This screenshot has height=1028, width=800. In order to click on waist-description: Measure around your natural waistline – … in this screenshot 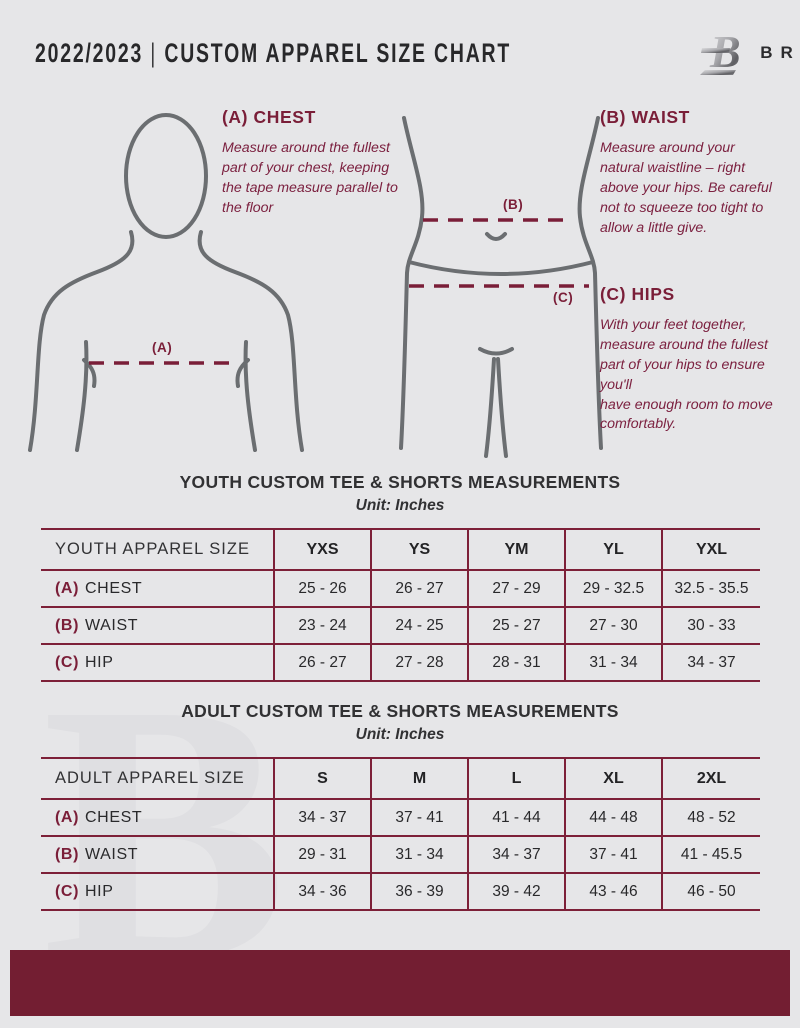, I will do `click(686, 188)`.